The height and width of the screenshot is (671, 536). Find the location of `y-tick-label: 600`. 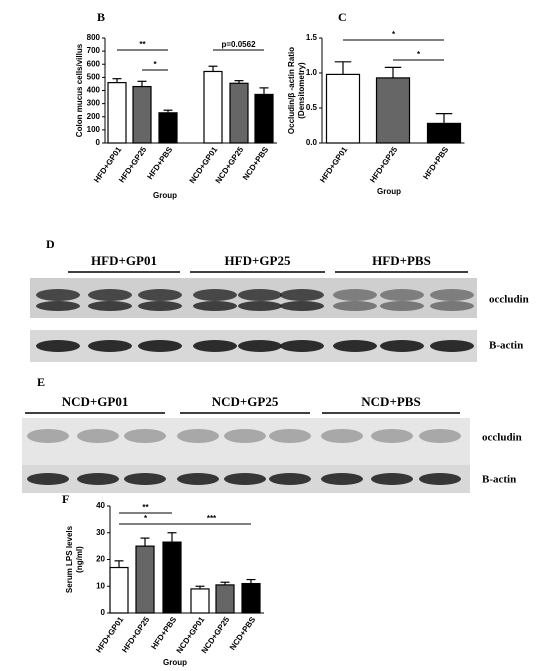

y-tick-label: 600 is located at coordinates (94, 63).